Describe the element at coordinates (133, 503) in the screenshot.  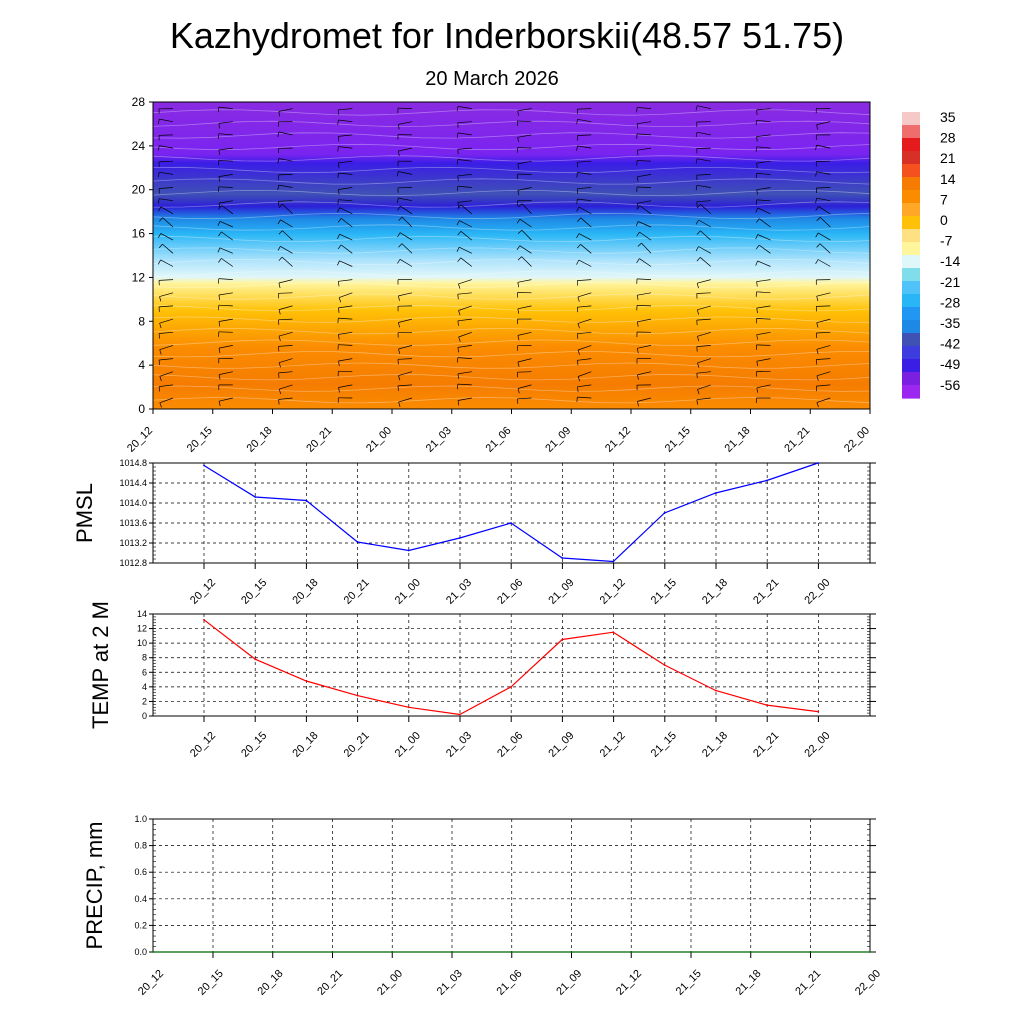
I see `y-tick-label: 1014.0` at that location.